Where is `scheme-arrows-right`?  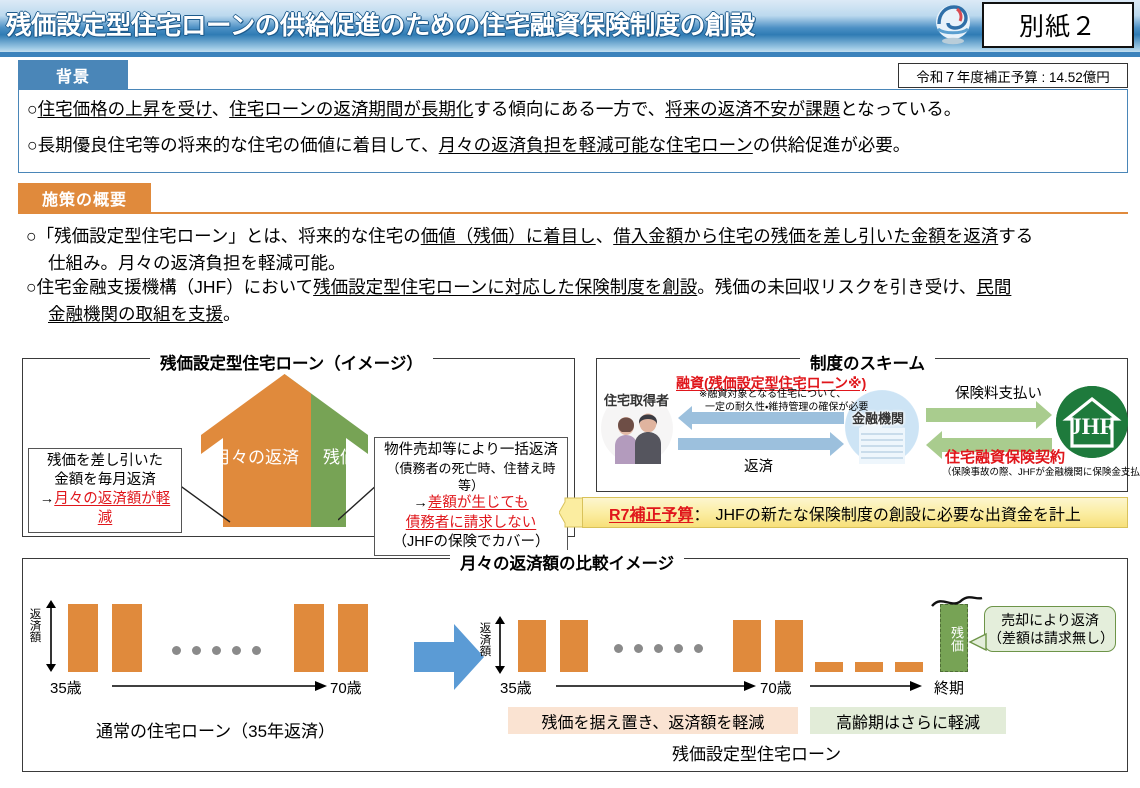 scheme-arrows-right is located at coordinates (989, 430).